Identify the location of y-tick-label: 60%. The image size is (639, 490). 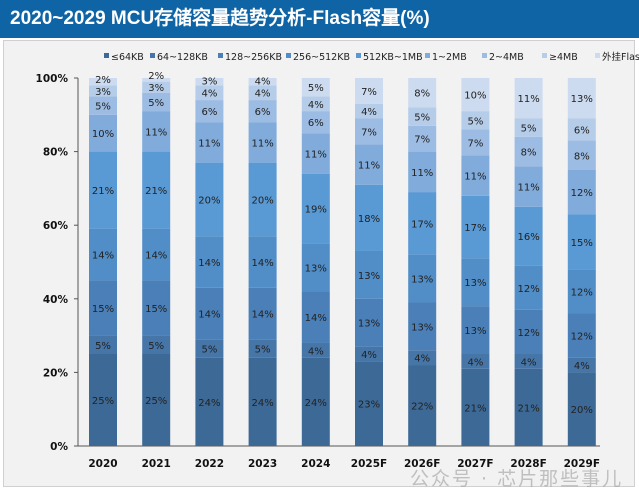
(56, 226).